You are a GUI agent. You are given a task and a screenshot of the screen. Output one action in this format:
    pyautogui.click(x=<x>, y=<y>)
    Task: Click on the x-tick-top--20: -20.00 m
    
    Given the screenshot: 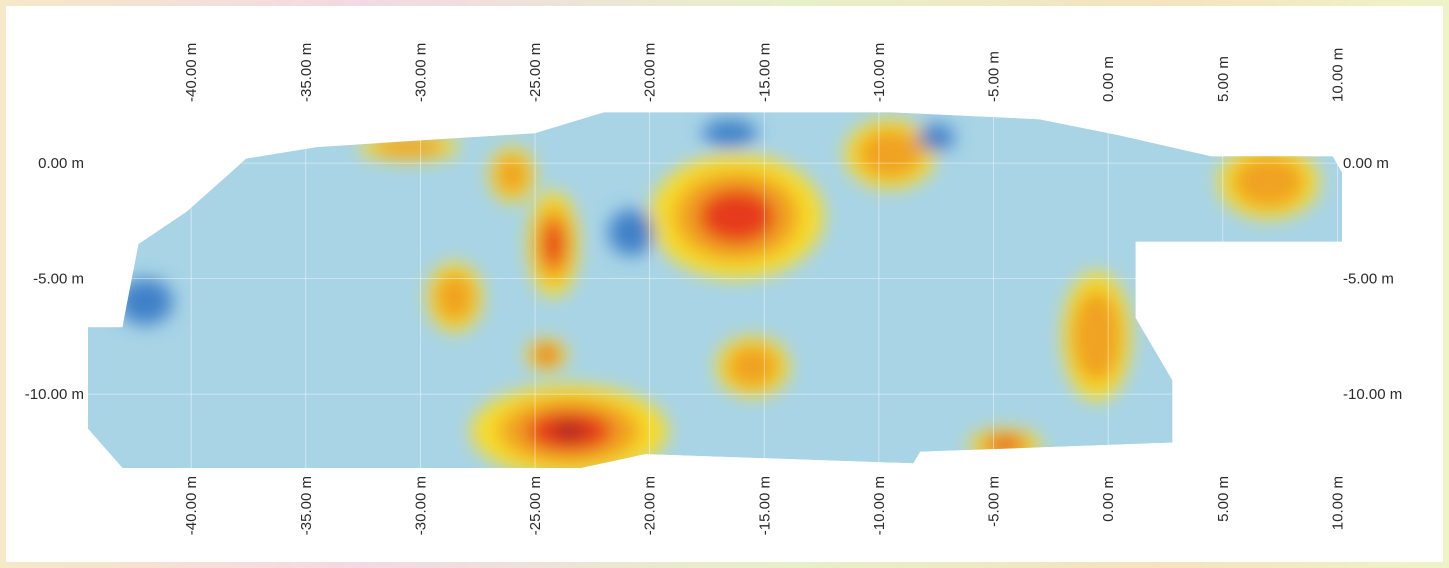 What is the action you would take?
    pyautogui.click(x=650, y=72)
    